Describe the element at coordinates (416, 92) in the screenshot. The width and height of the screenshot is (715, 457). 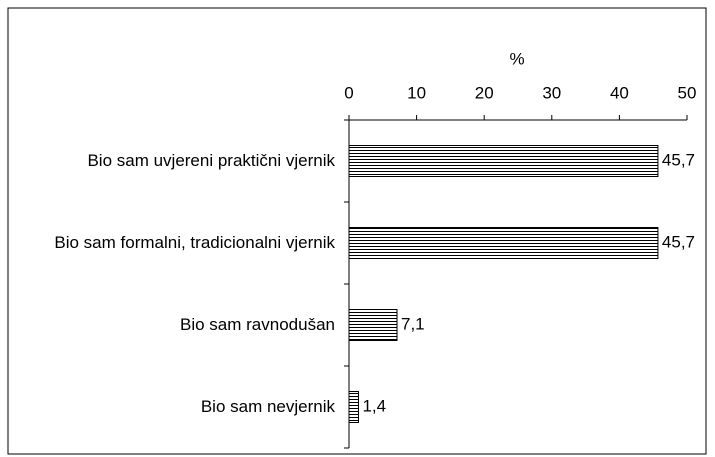
I see `x-tick-label: 10` at that location.